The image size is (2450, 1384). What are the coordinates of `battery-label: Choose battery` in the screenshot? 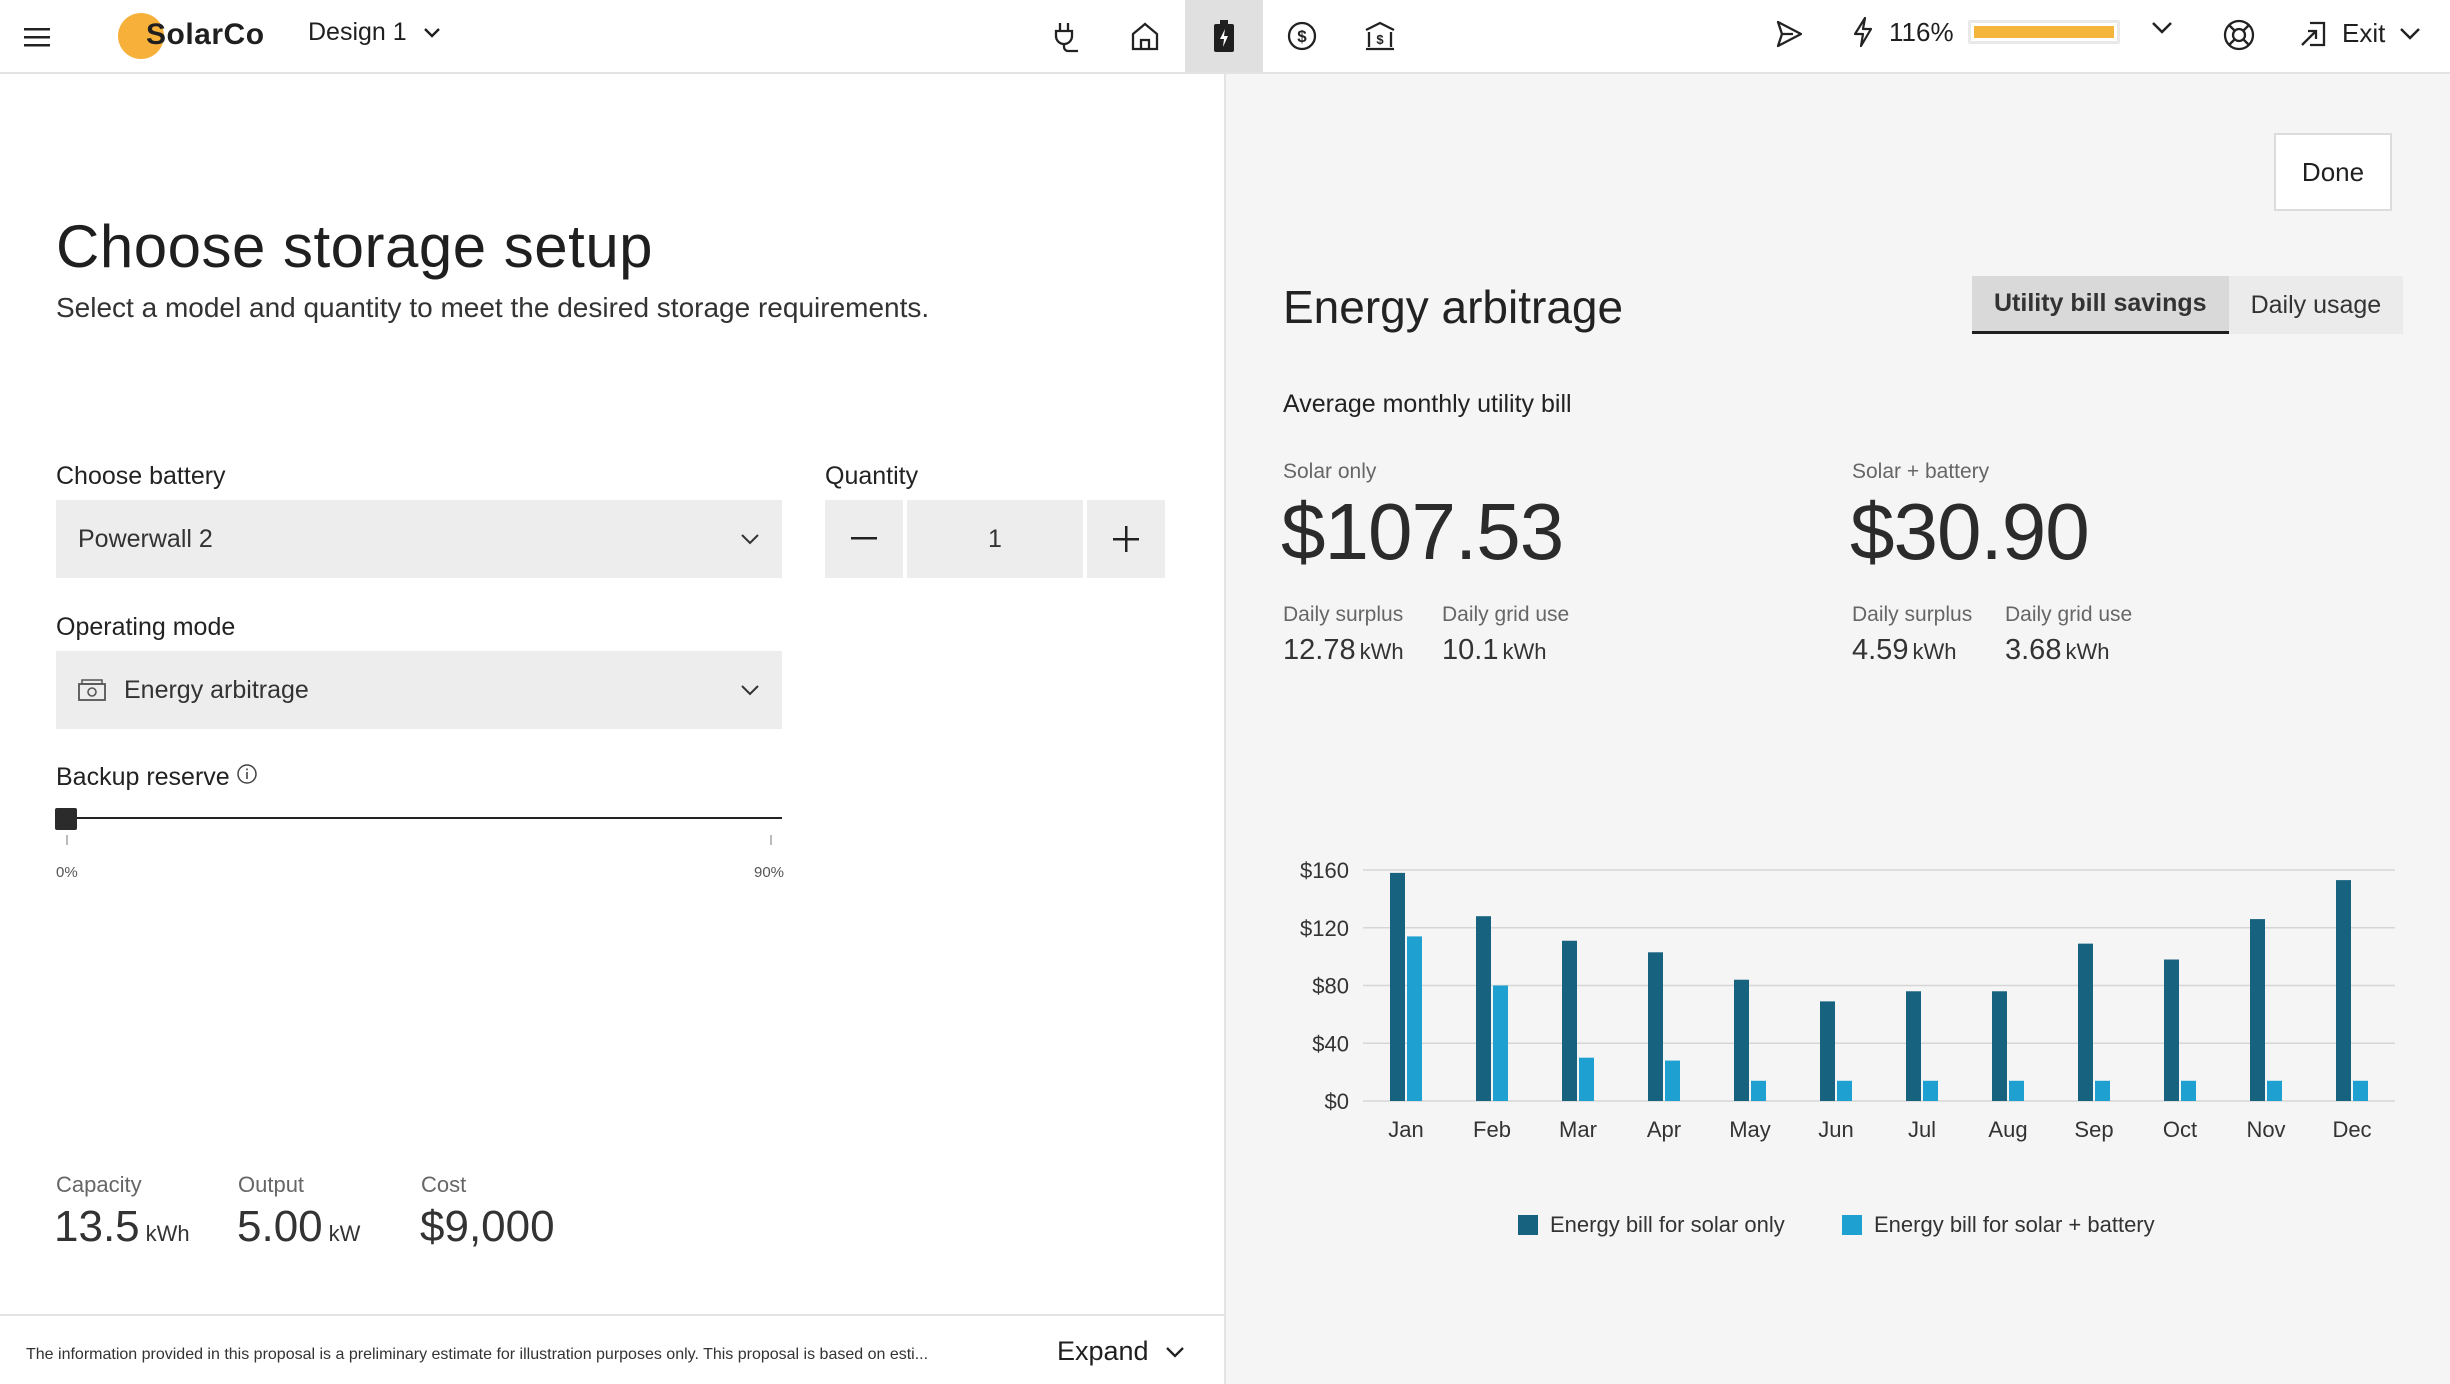 It's located at (141, 476).